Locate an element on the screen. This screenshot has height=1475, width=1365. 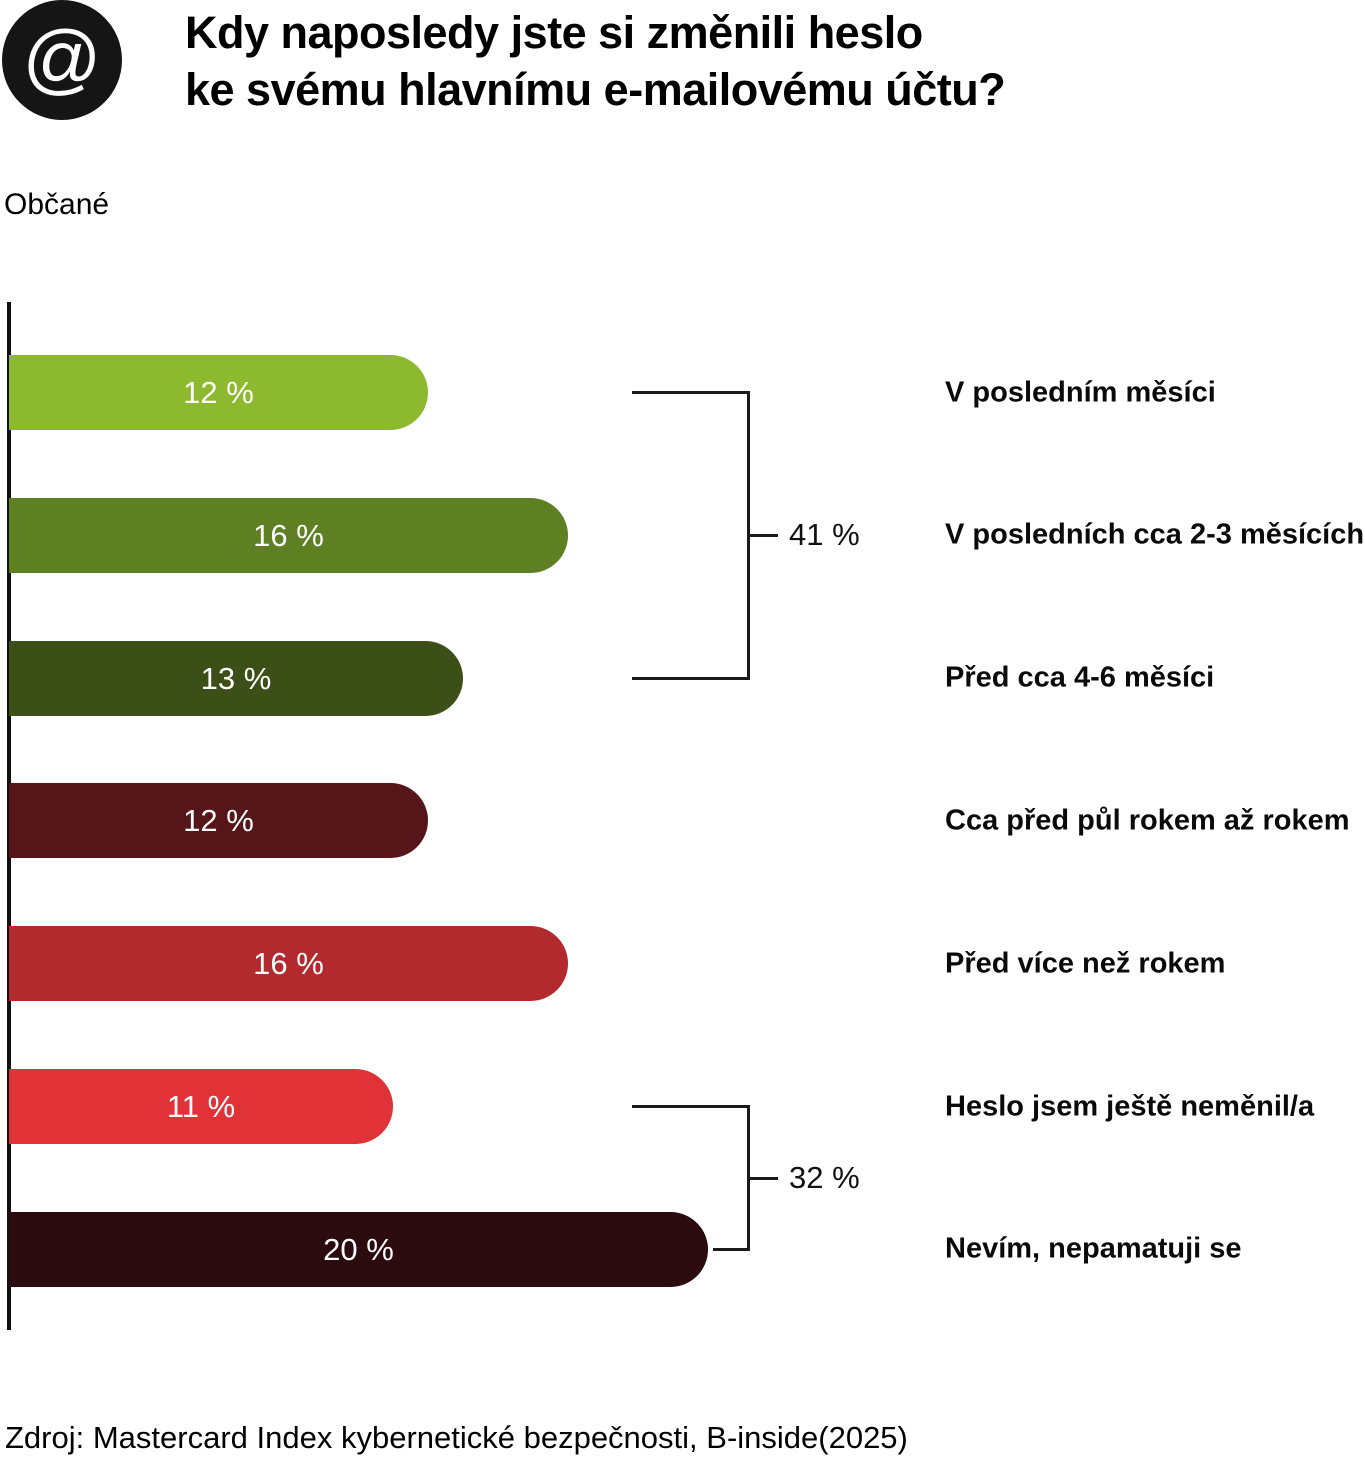
bar-4: 12 % is located at coordinates (218, 820).